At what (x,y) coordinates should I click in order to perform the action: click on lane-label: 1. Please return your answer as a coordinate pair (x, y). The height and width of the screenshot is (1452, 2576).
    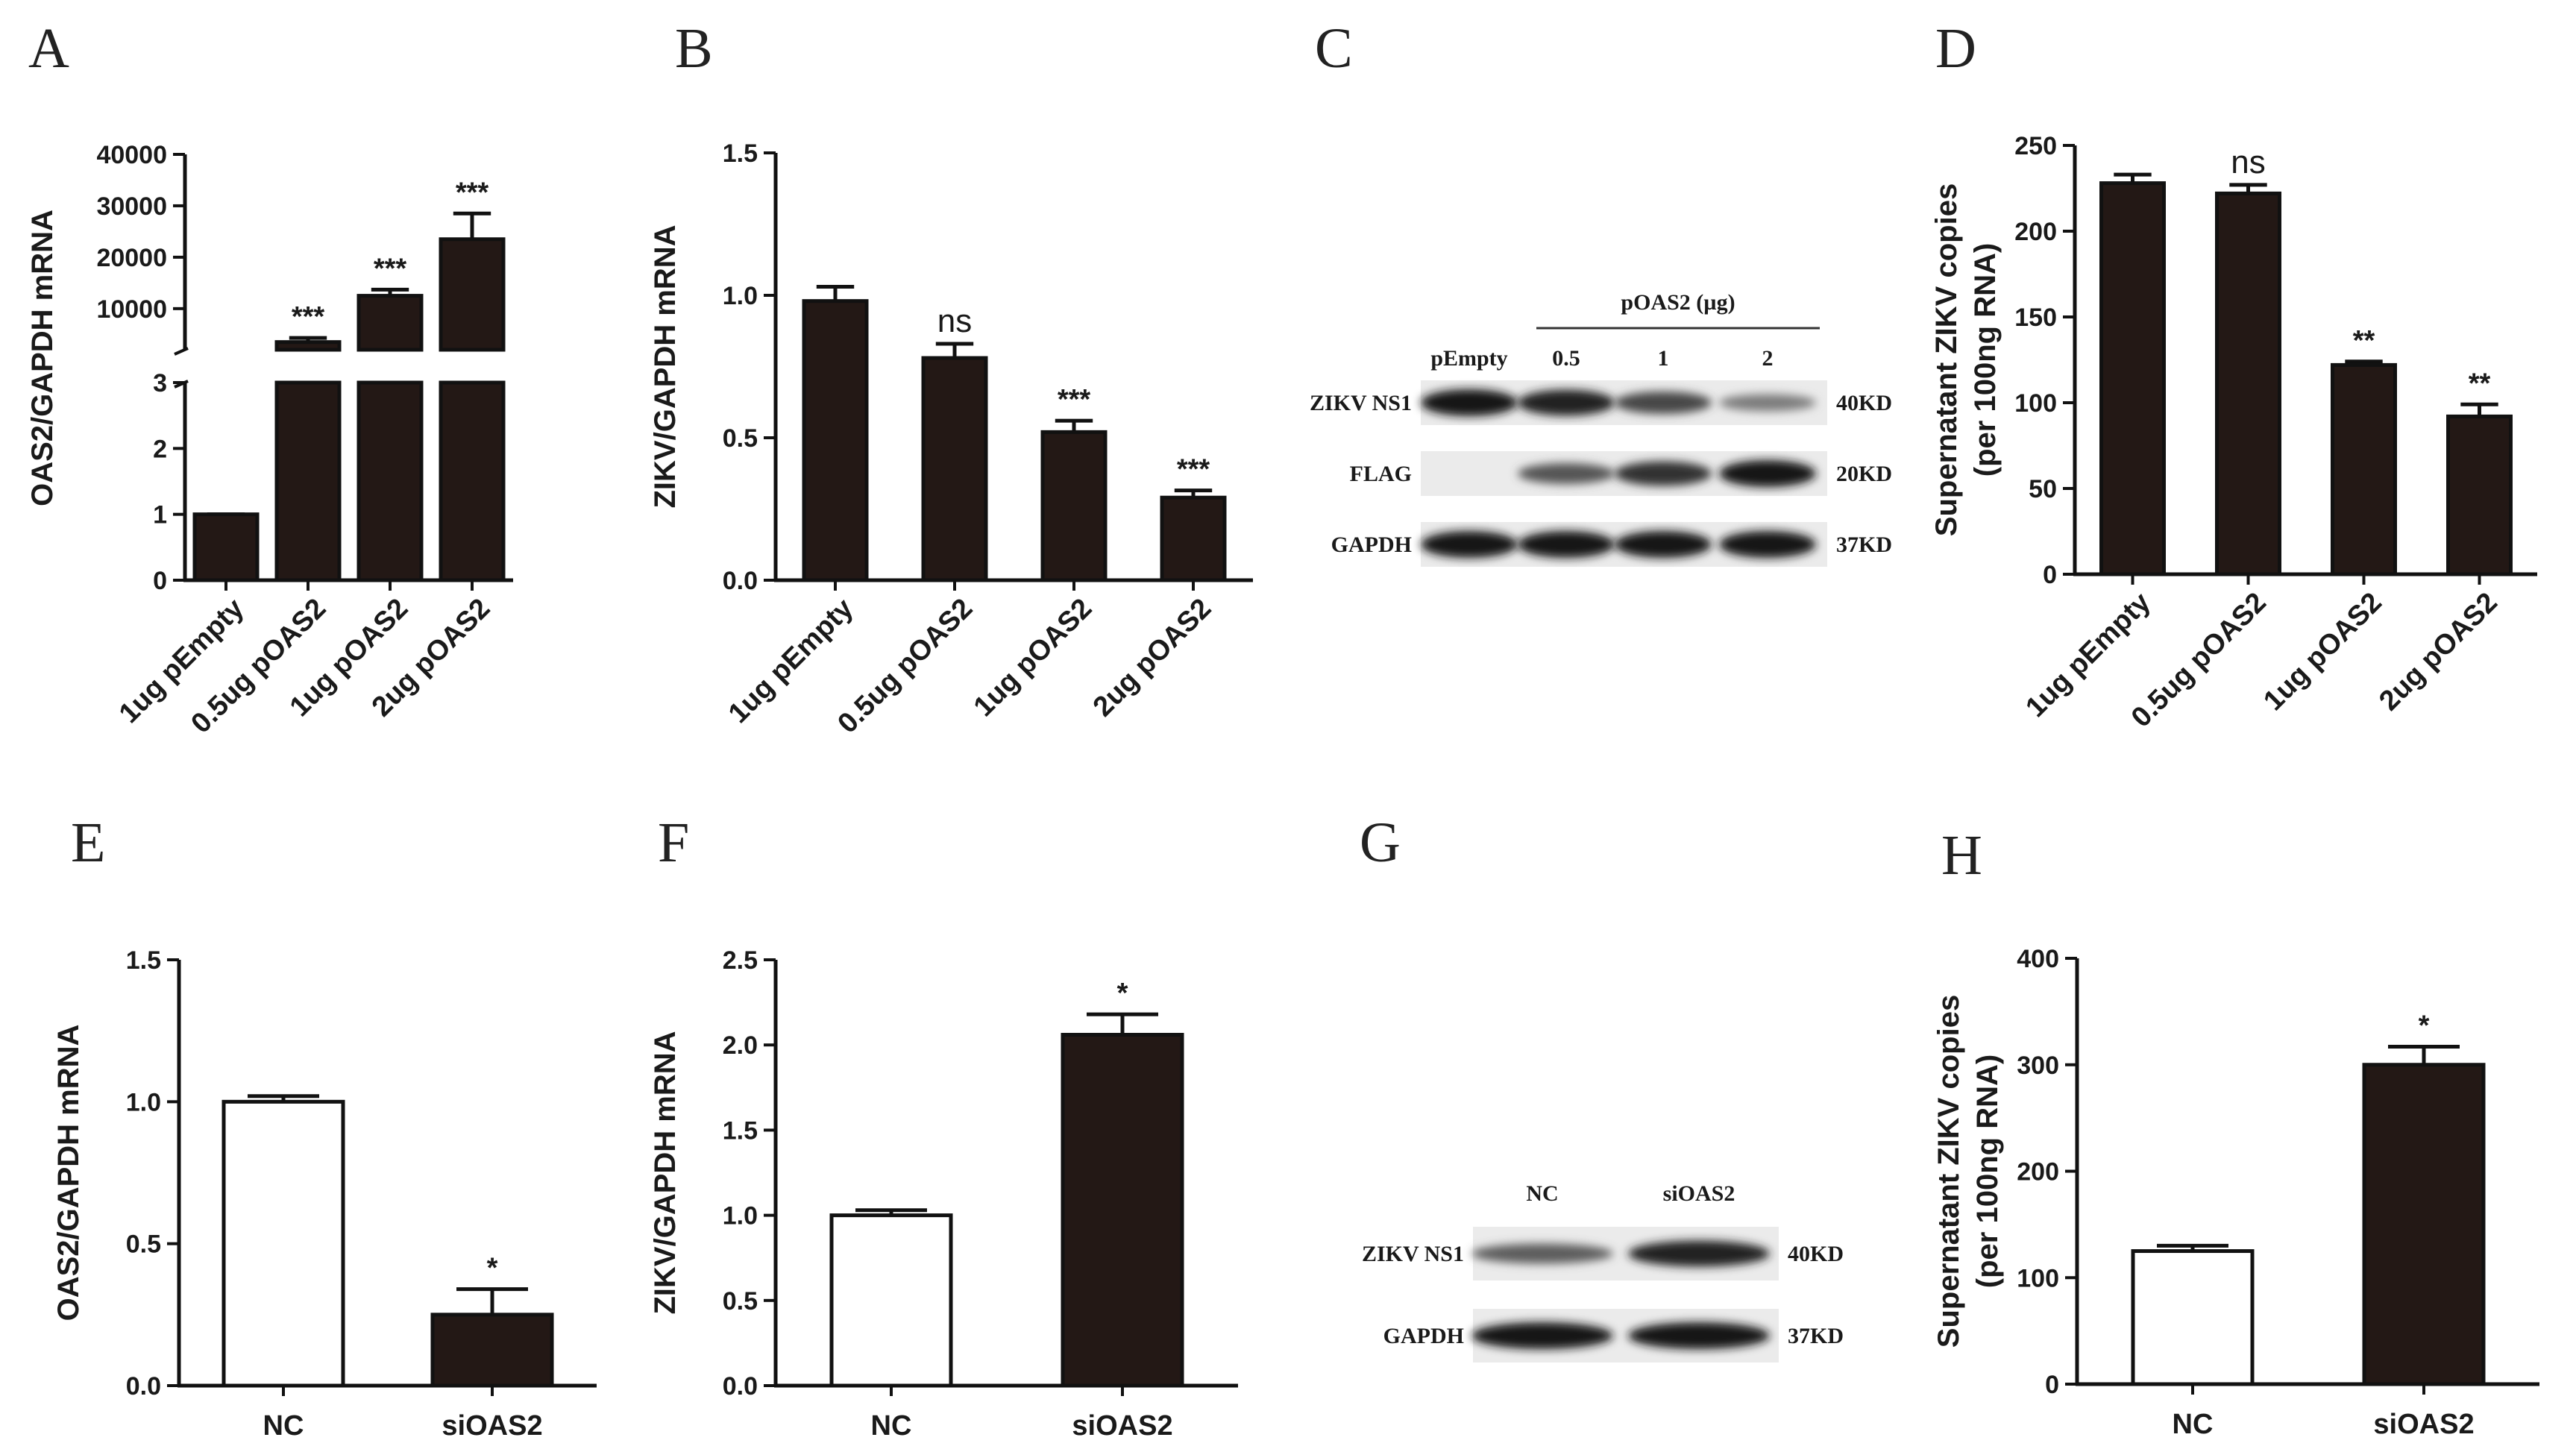
    Looking at the image, I should click on (1663, 358).